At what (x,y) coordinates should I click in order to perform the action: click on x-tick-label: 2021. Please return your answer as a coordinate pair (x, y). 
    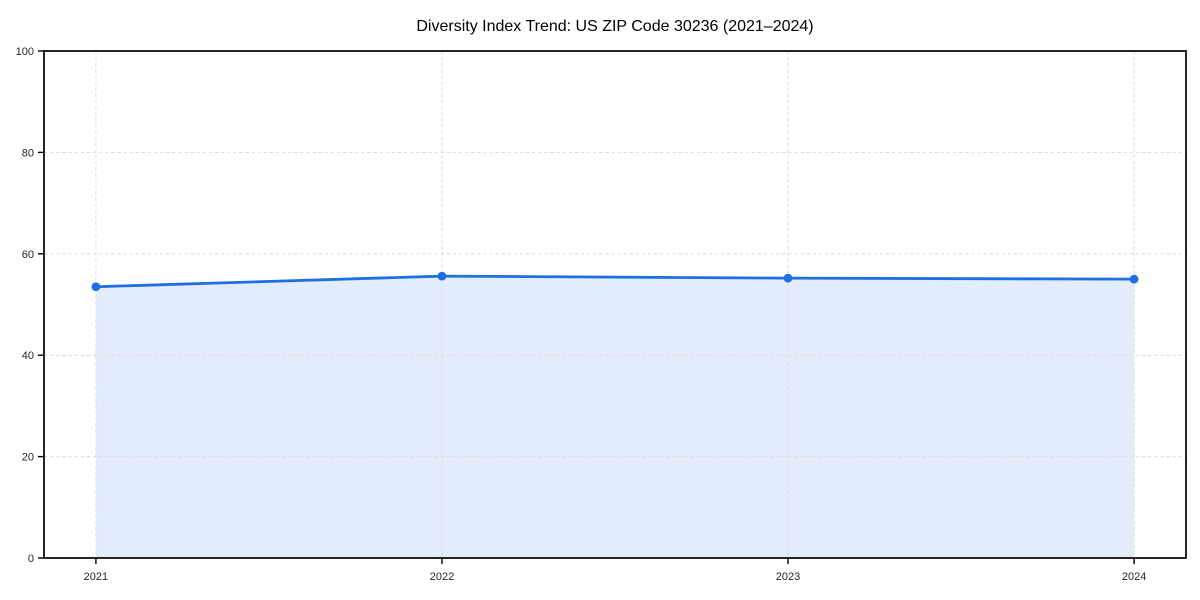
    Looking at the image, I should click on (96, 577).